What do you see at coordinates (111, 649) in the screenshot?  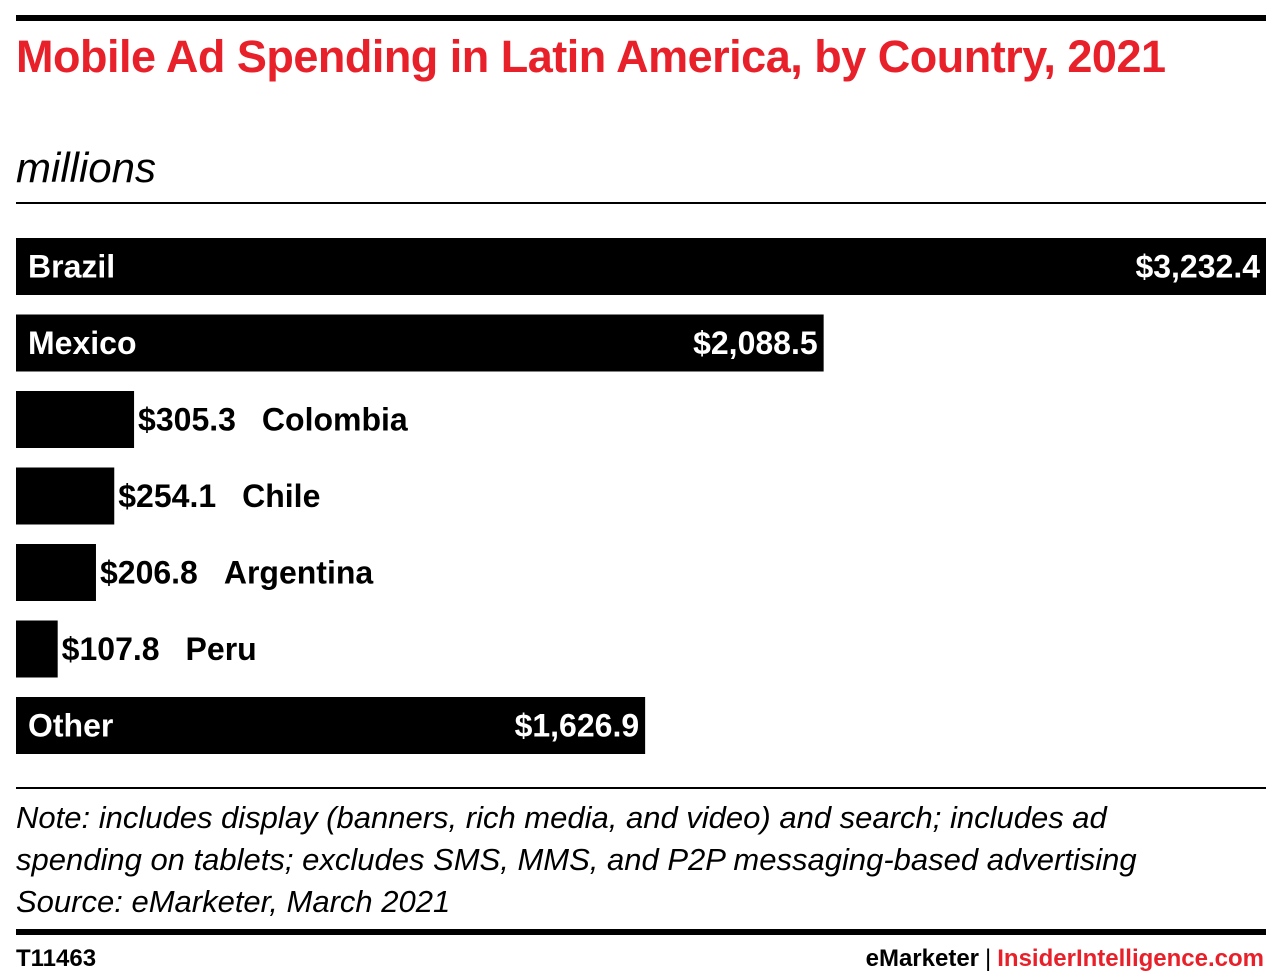 I see `value-label: $107.8` at bounding box center [111, 649].